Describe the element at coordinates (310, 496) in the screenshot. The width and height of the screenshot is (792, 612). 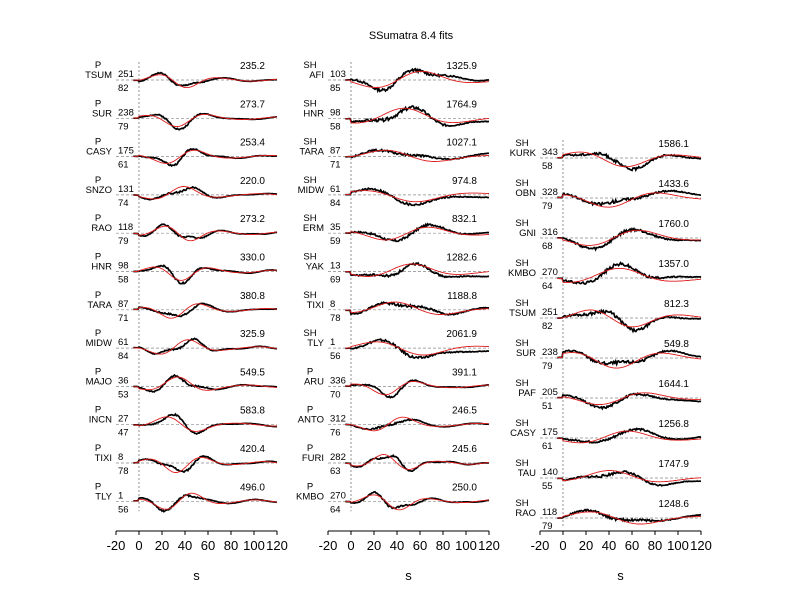
I see `station-label: KMBO` at that location.